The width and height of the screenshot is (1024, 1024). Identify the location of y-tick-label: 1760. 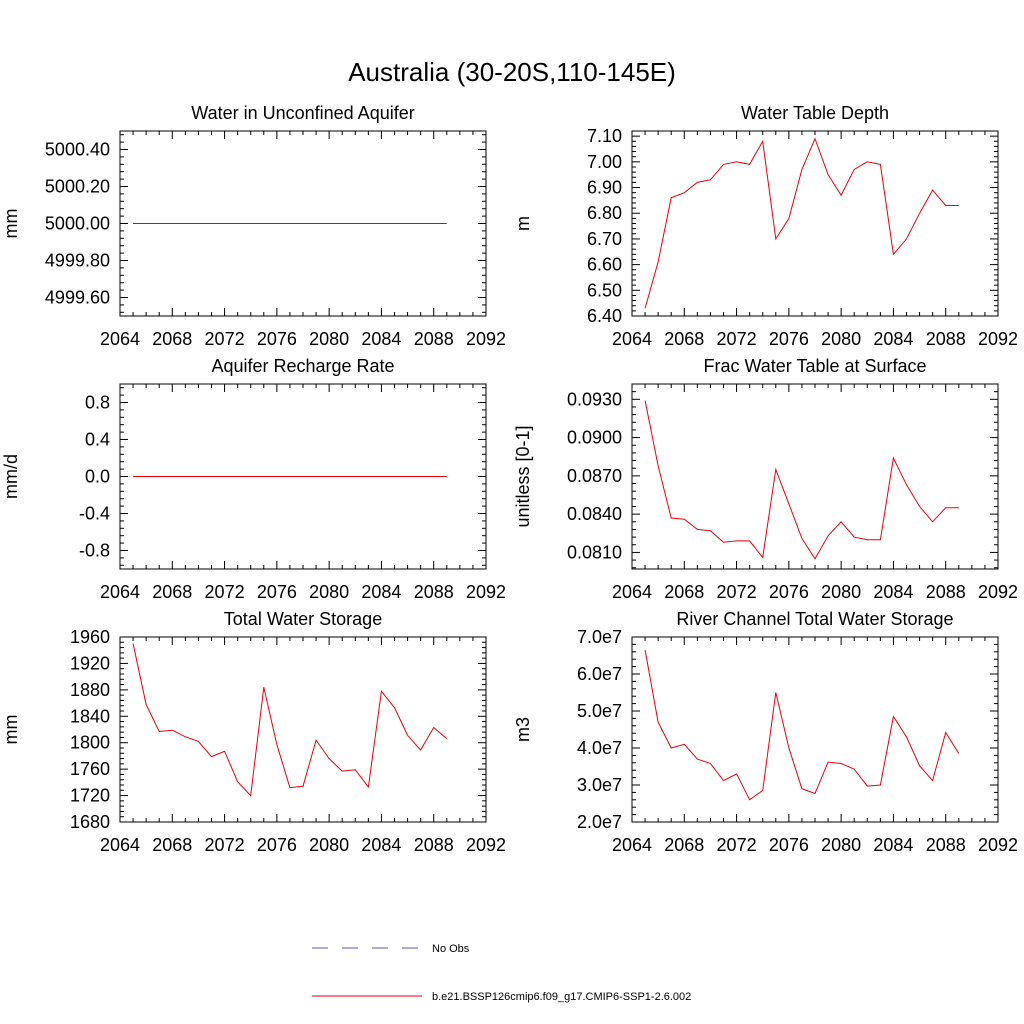
(90, 769).